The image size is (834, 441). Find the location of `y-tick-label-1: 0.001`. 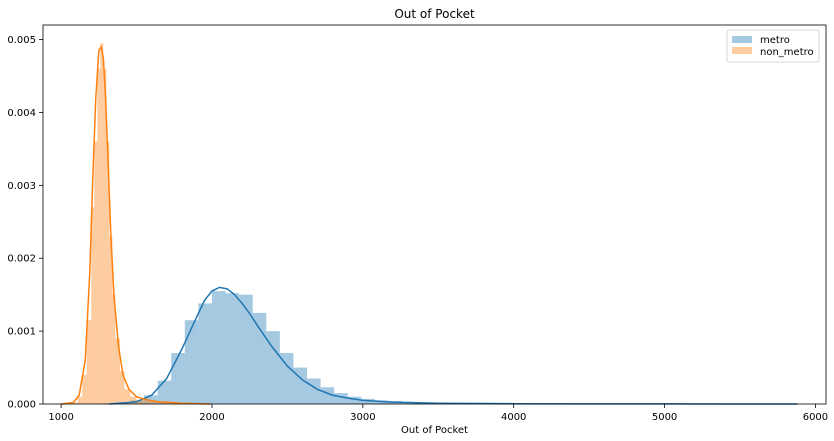

y-tick-label-1: 0.001 is located at coordinates (21, 332).